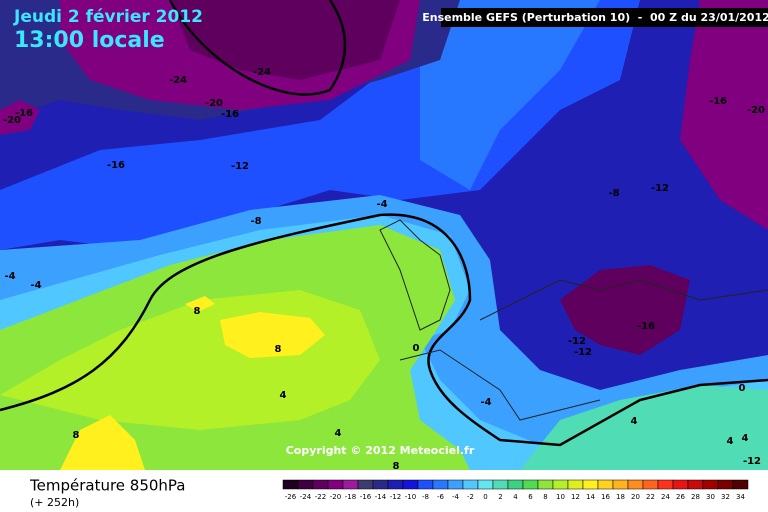 Image resolution: width=768 pixels, height=512 pixels. What do you see at coordinates (575, 497) in the screenshot?
I see `scale-label: 12` at bounding box center [575, 497].